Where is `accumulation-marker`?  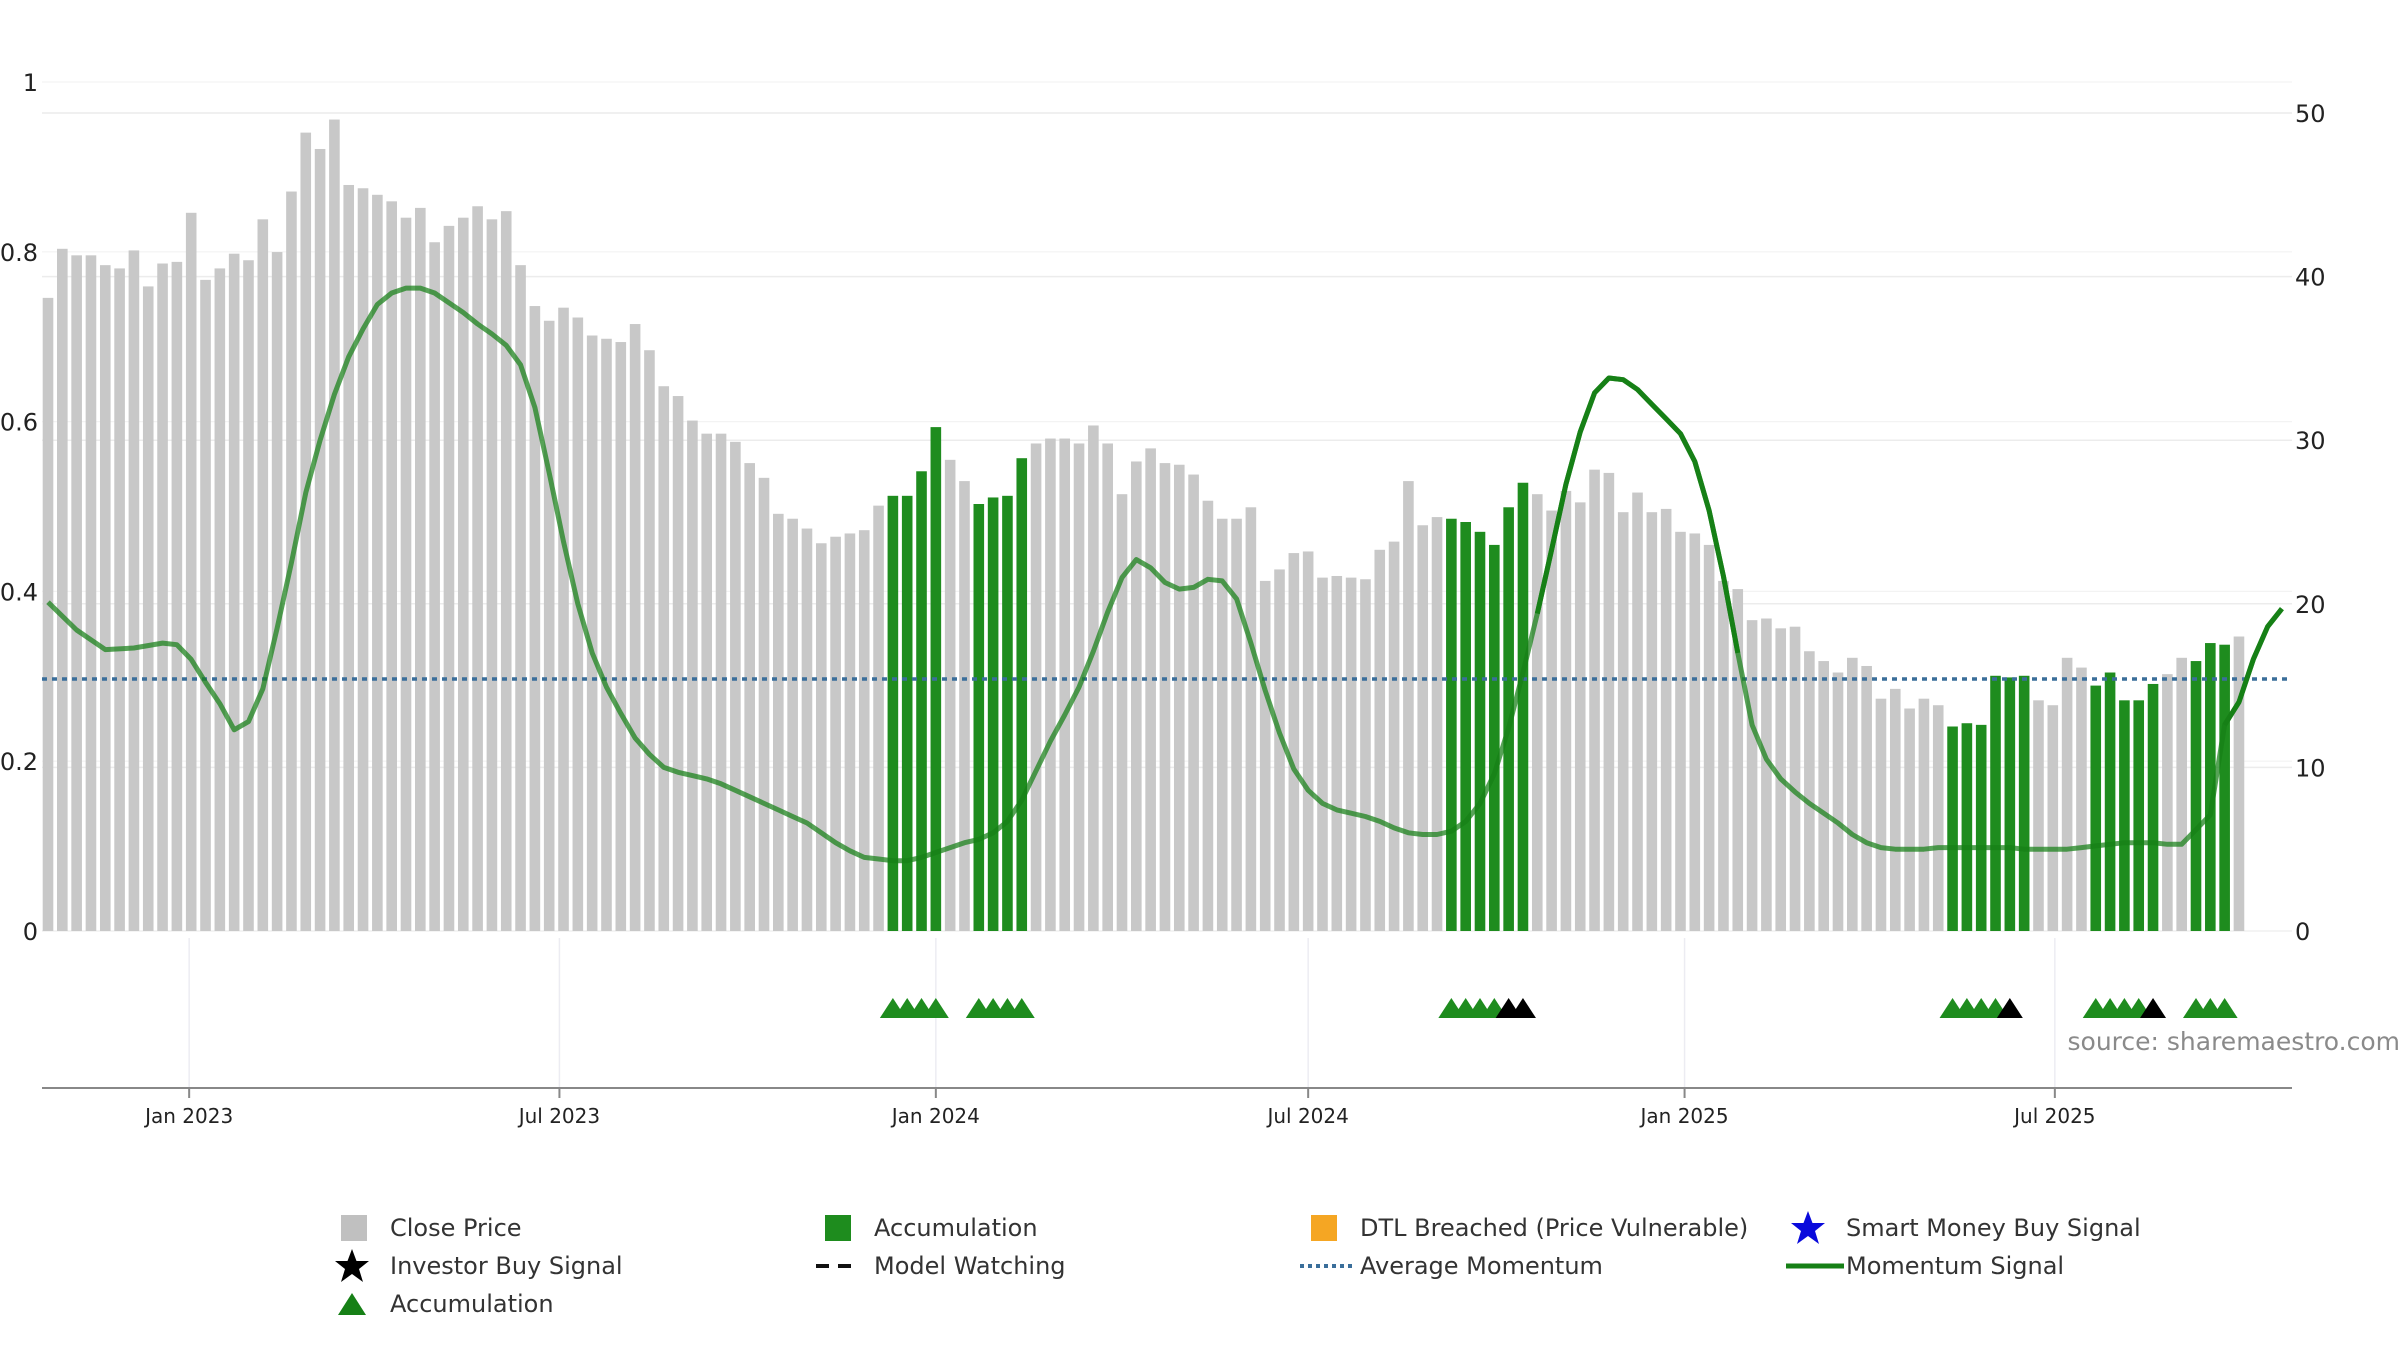 accumulation-marker is located at coordinates (935, 1008).